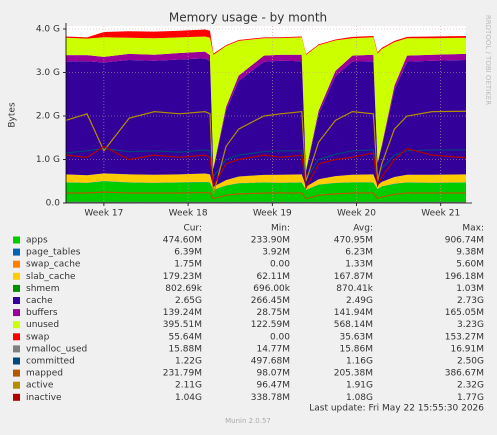  I want to click on x-tick-label: Week 19, so click(272, 214).